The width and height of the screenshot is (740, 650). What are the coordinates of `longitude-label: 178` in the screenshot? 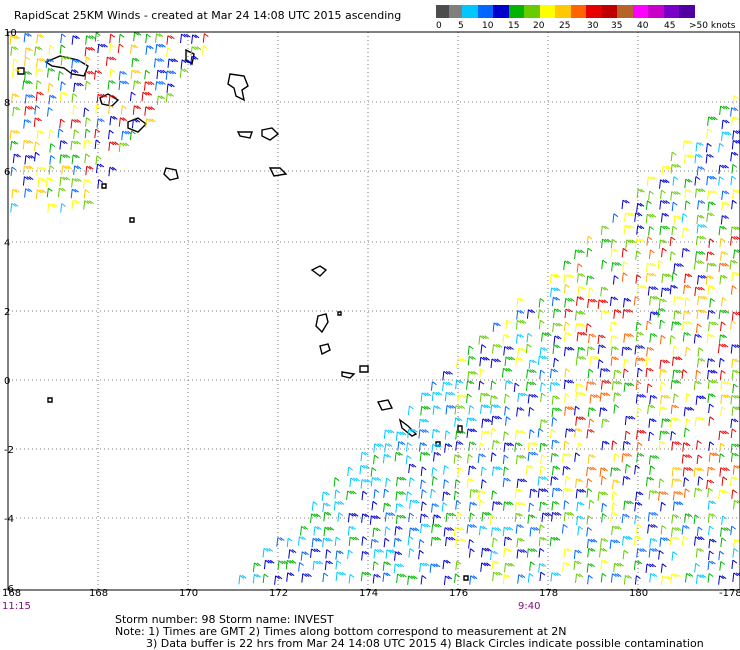 It's located at (548, 593).